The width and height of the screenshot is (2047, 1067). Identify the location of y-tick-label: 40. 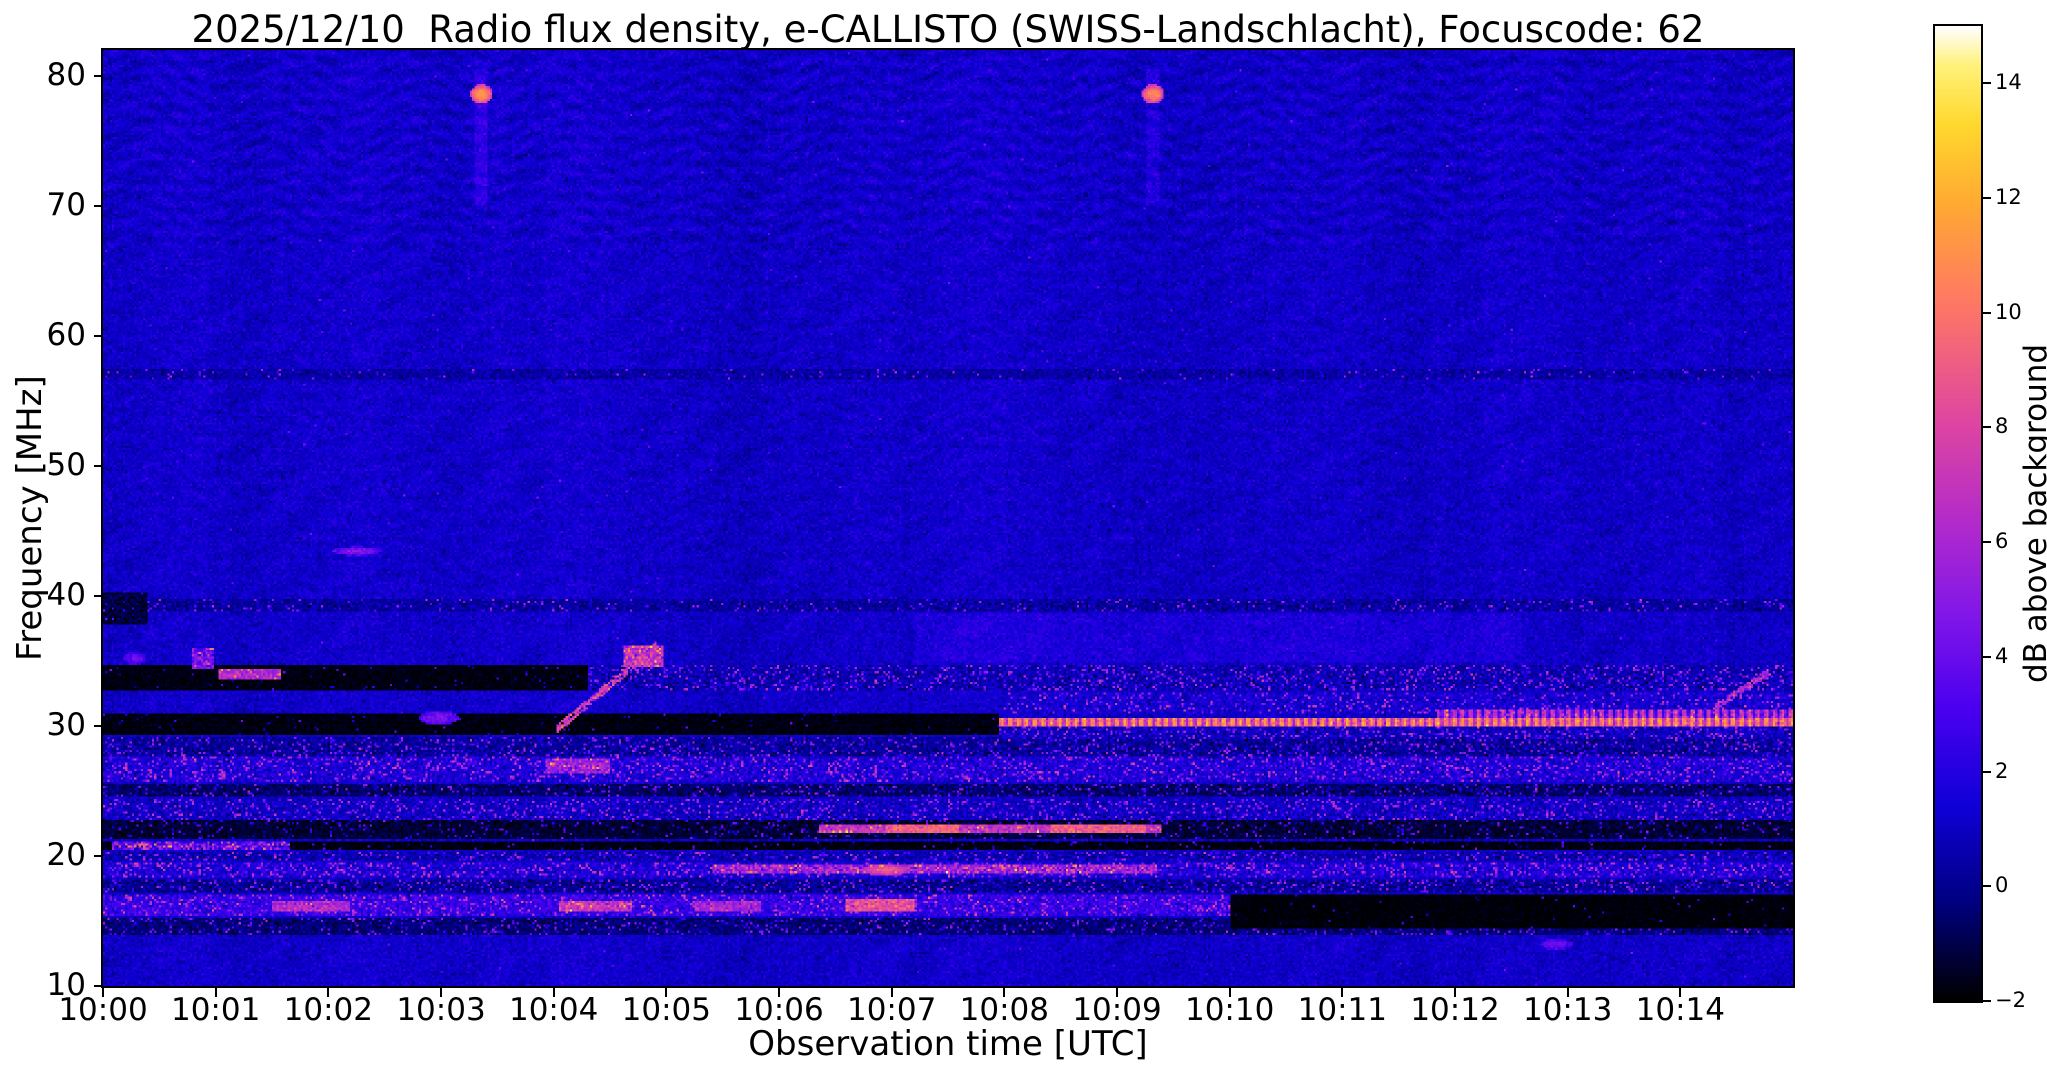
(66, 595).